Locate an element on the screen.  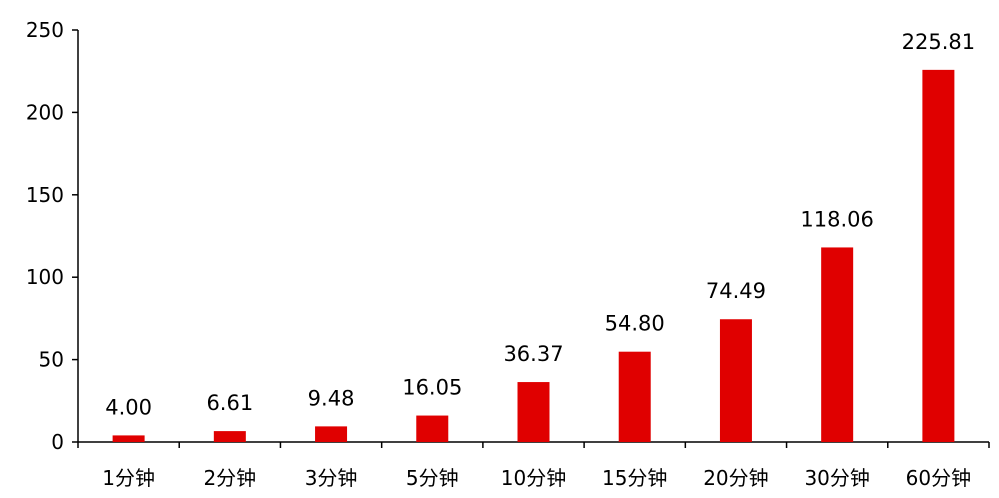
x-tick-label: 5分钟 is located at coordinates (432, 478).